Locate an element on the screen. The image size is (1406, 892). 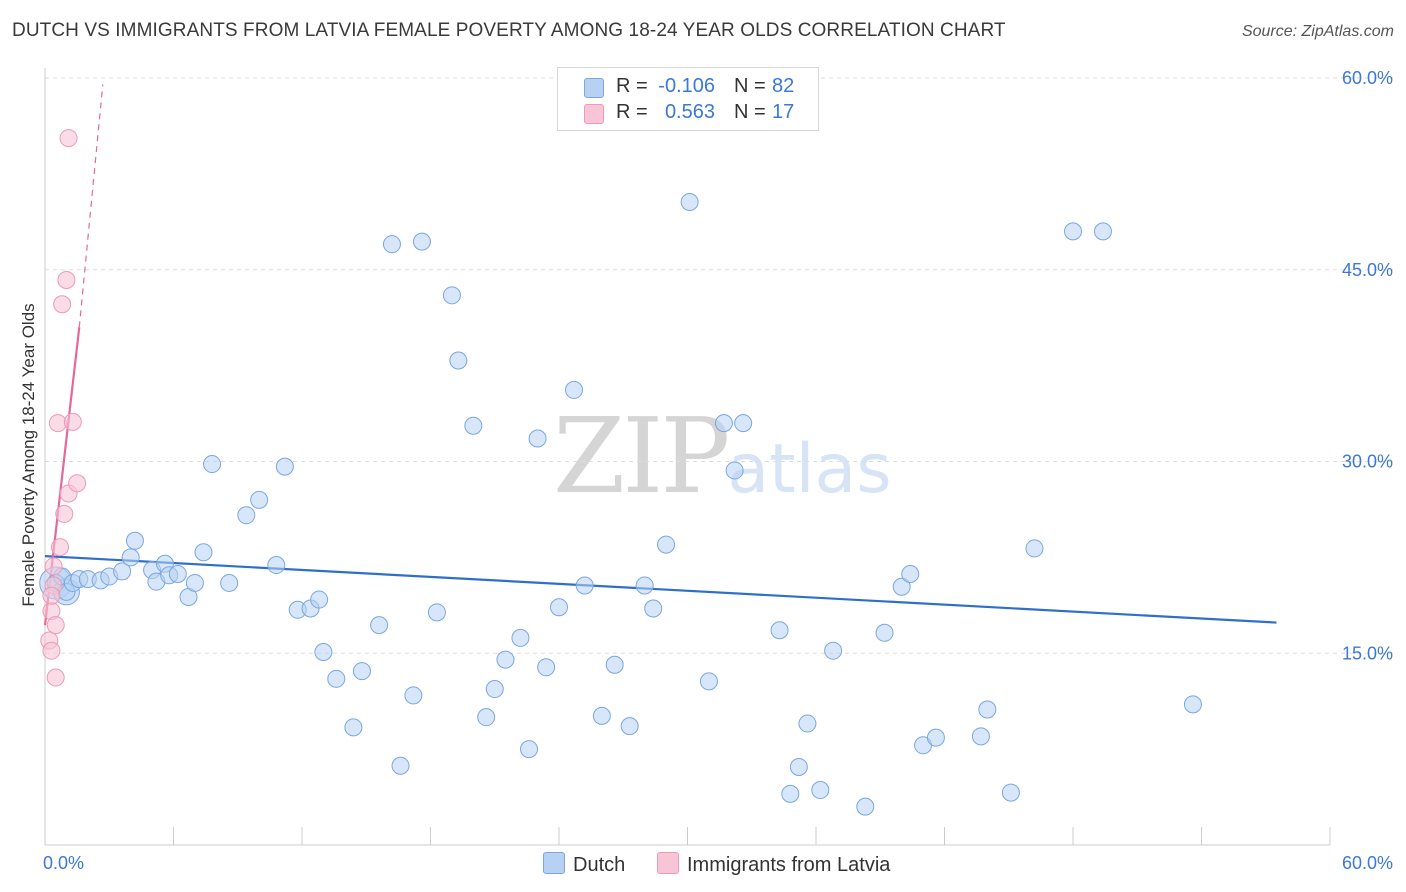
source-label: Source: ZipAtlas.com is located at coordinates (1317, 31).